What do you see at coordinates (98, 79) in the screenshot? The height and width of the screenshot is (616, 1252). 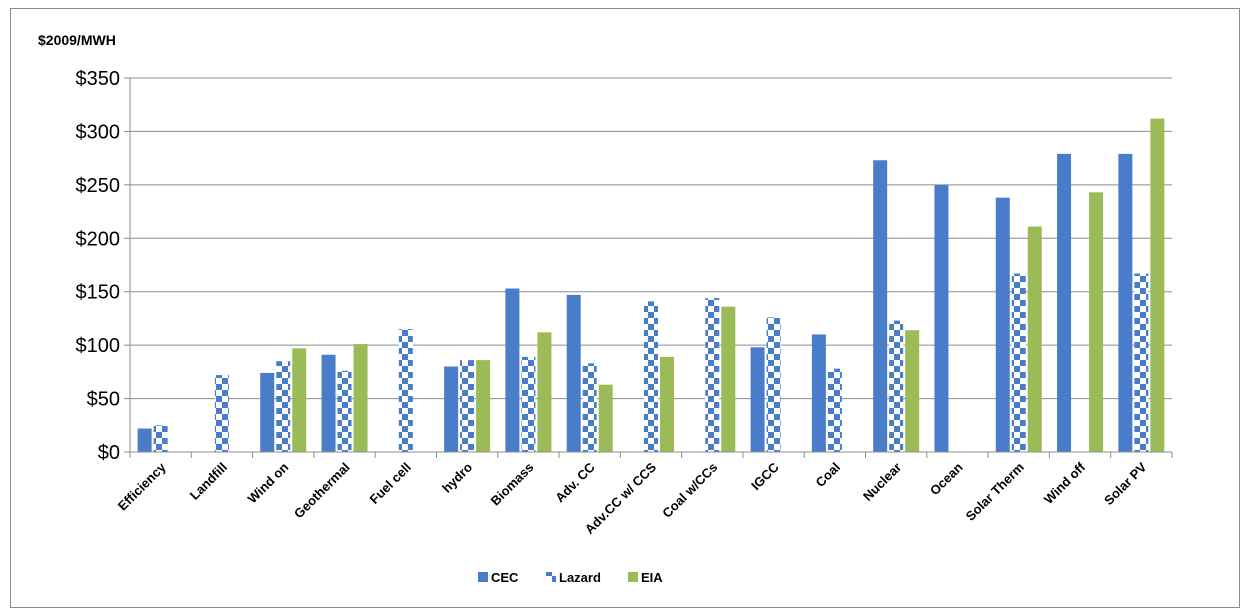 I see `y-tick-label: $350` at bounding box center [98, 79].